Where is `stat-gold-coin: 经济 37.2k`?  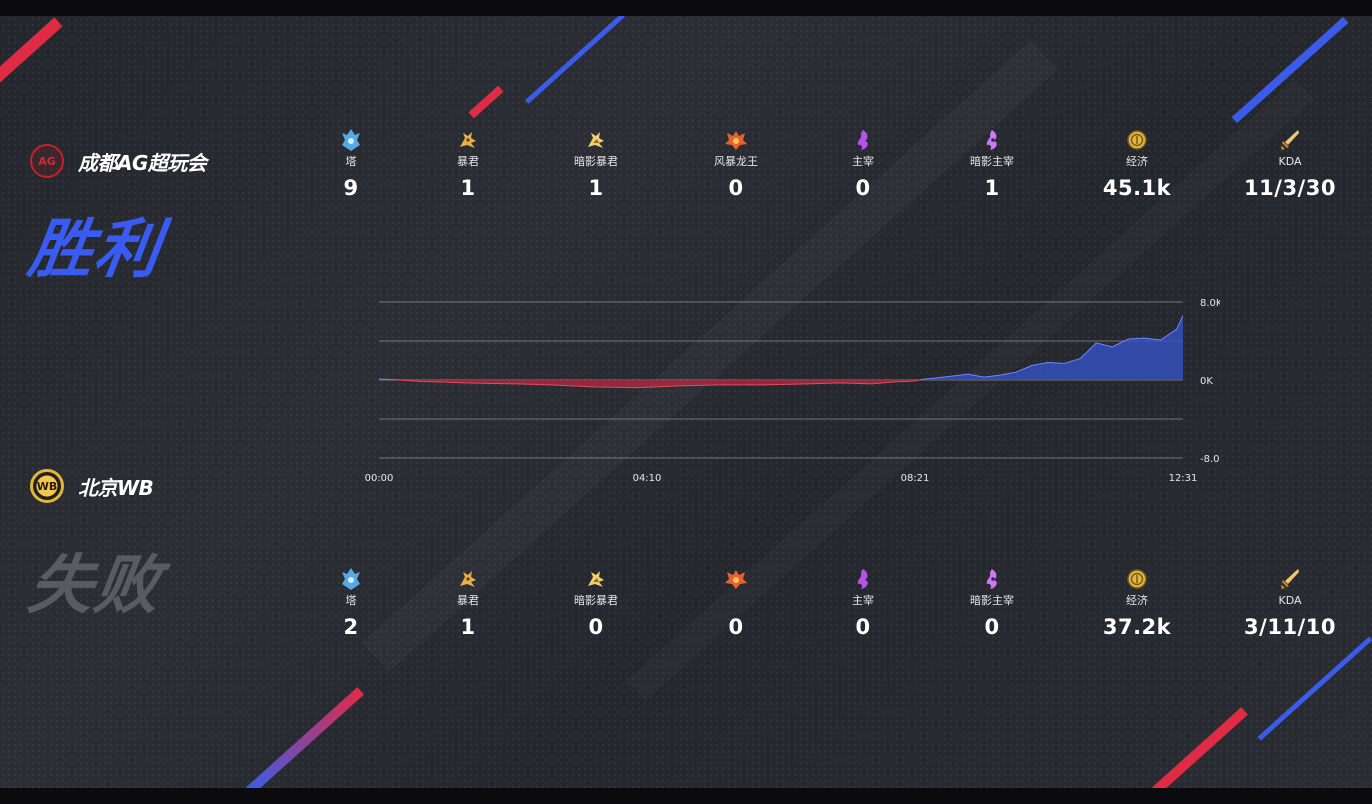 stat-gold-coin: 经济 37.2k is located at coordinates (1137, 603).